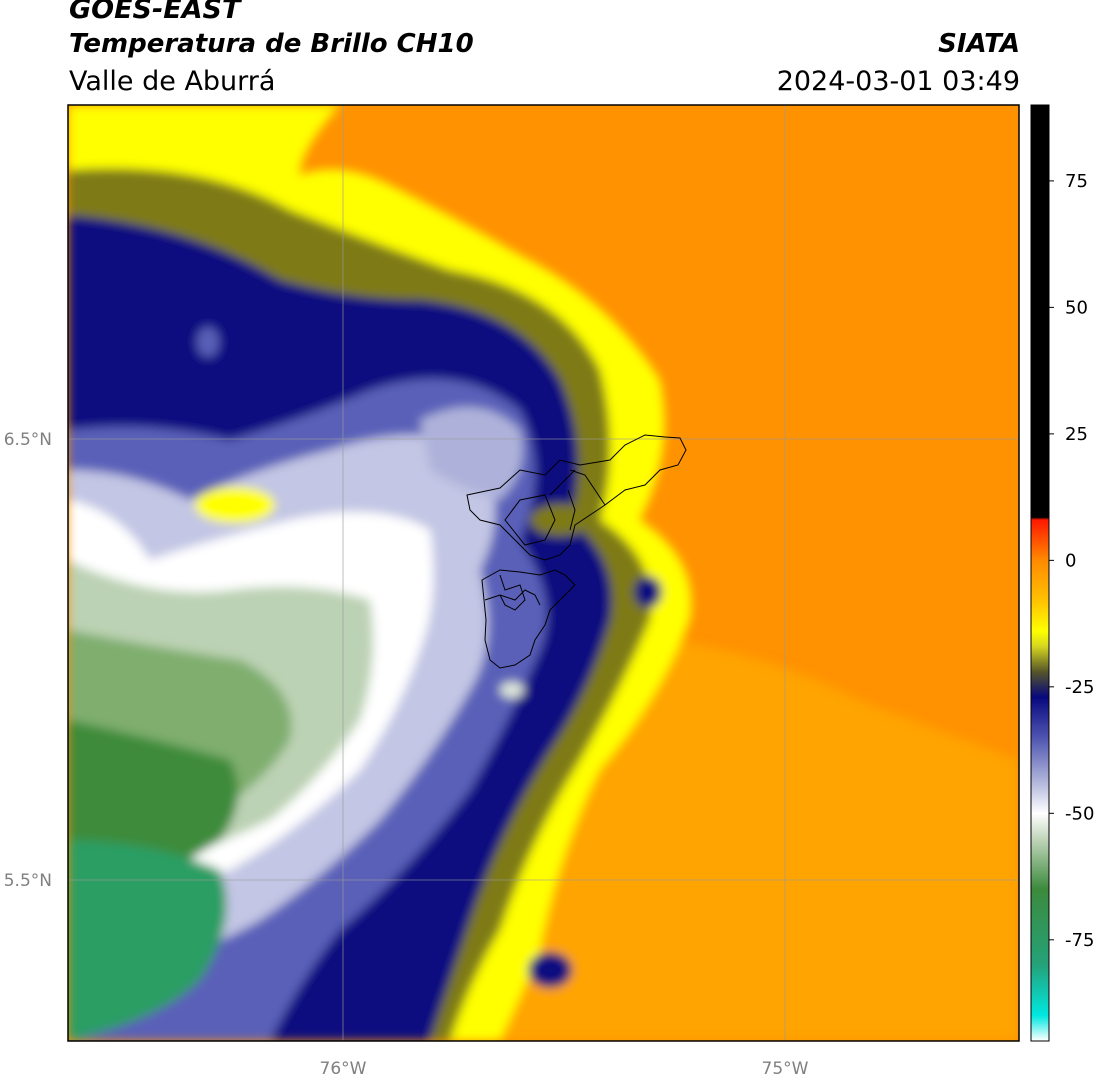 This screenshot has height=1078, width=1094. What do you see at coordinates (1076, 434) in the screenshot?
I see `colorbar-tick-label: 25` at bounding box center [1076, 434].